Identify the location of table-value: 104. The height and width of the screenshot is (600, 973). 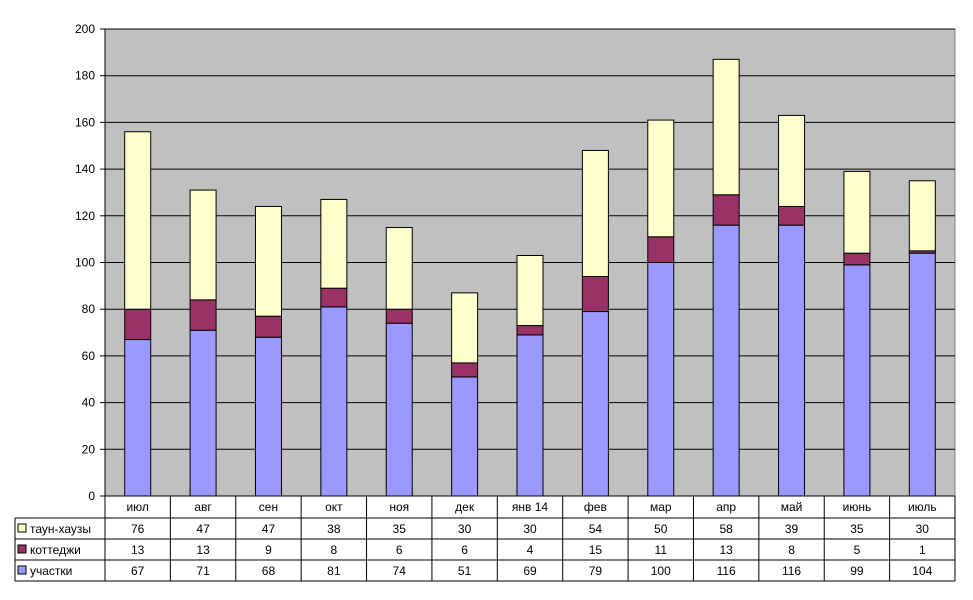
(922, 571).